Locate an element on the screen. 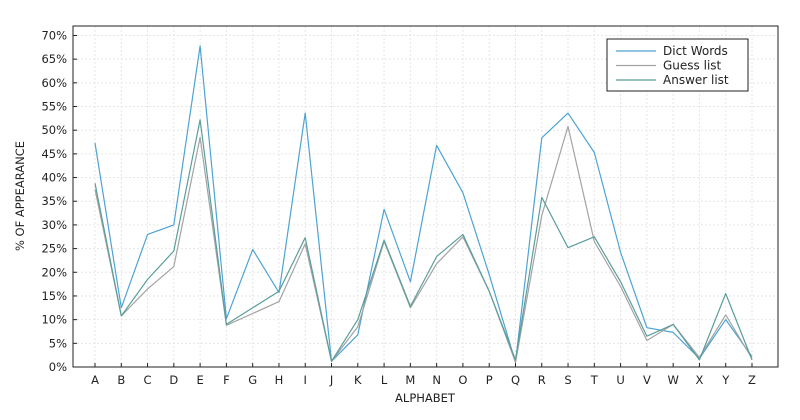 This screenshot has width=800, height=420. x-tick-label: C is located at coordinates (148, 380).